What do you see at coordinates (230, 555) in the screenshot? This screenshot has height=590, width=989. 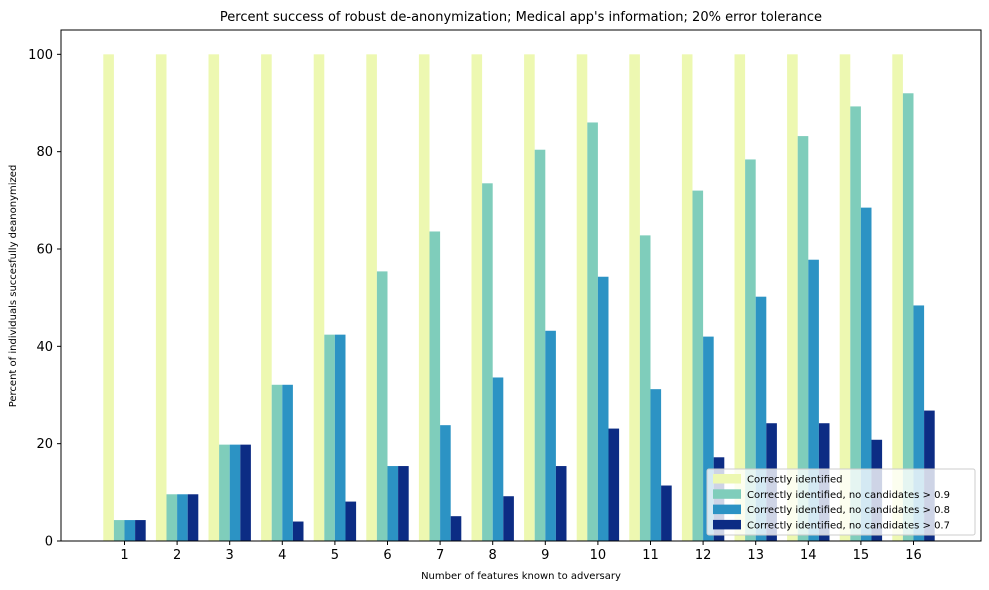 I see `x-tick-label-3: 3` at bounding box center [230, 555].